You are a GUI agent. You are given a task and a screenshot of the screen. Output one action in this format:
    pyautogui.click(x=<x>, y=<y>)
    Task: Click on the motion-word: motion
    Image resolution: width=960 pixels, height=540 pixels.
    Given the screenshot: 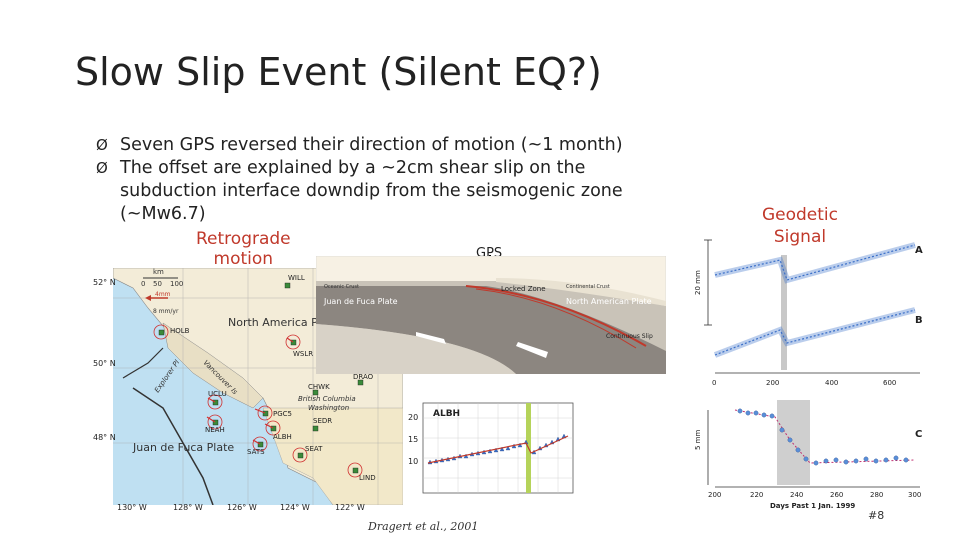 What is the action you would take?
    pyautogui.click(x=243, y=259)
    